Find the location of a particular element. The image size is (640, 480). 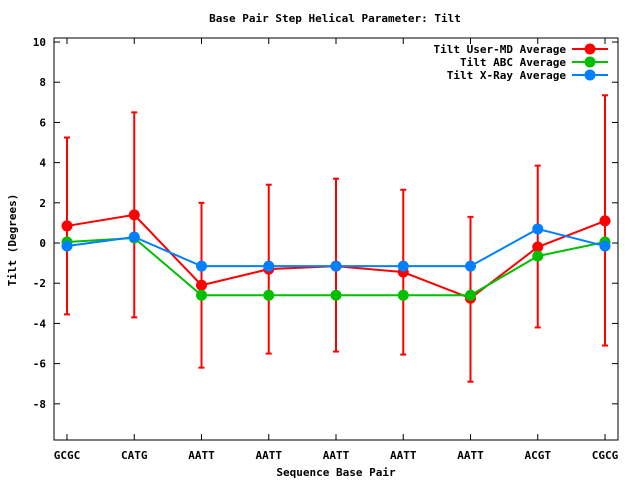

y-tick-label: -2 is located at coordinates (39, 283).